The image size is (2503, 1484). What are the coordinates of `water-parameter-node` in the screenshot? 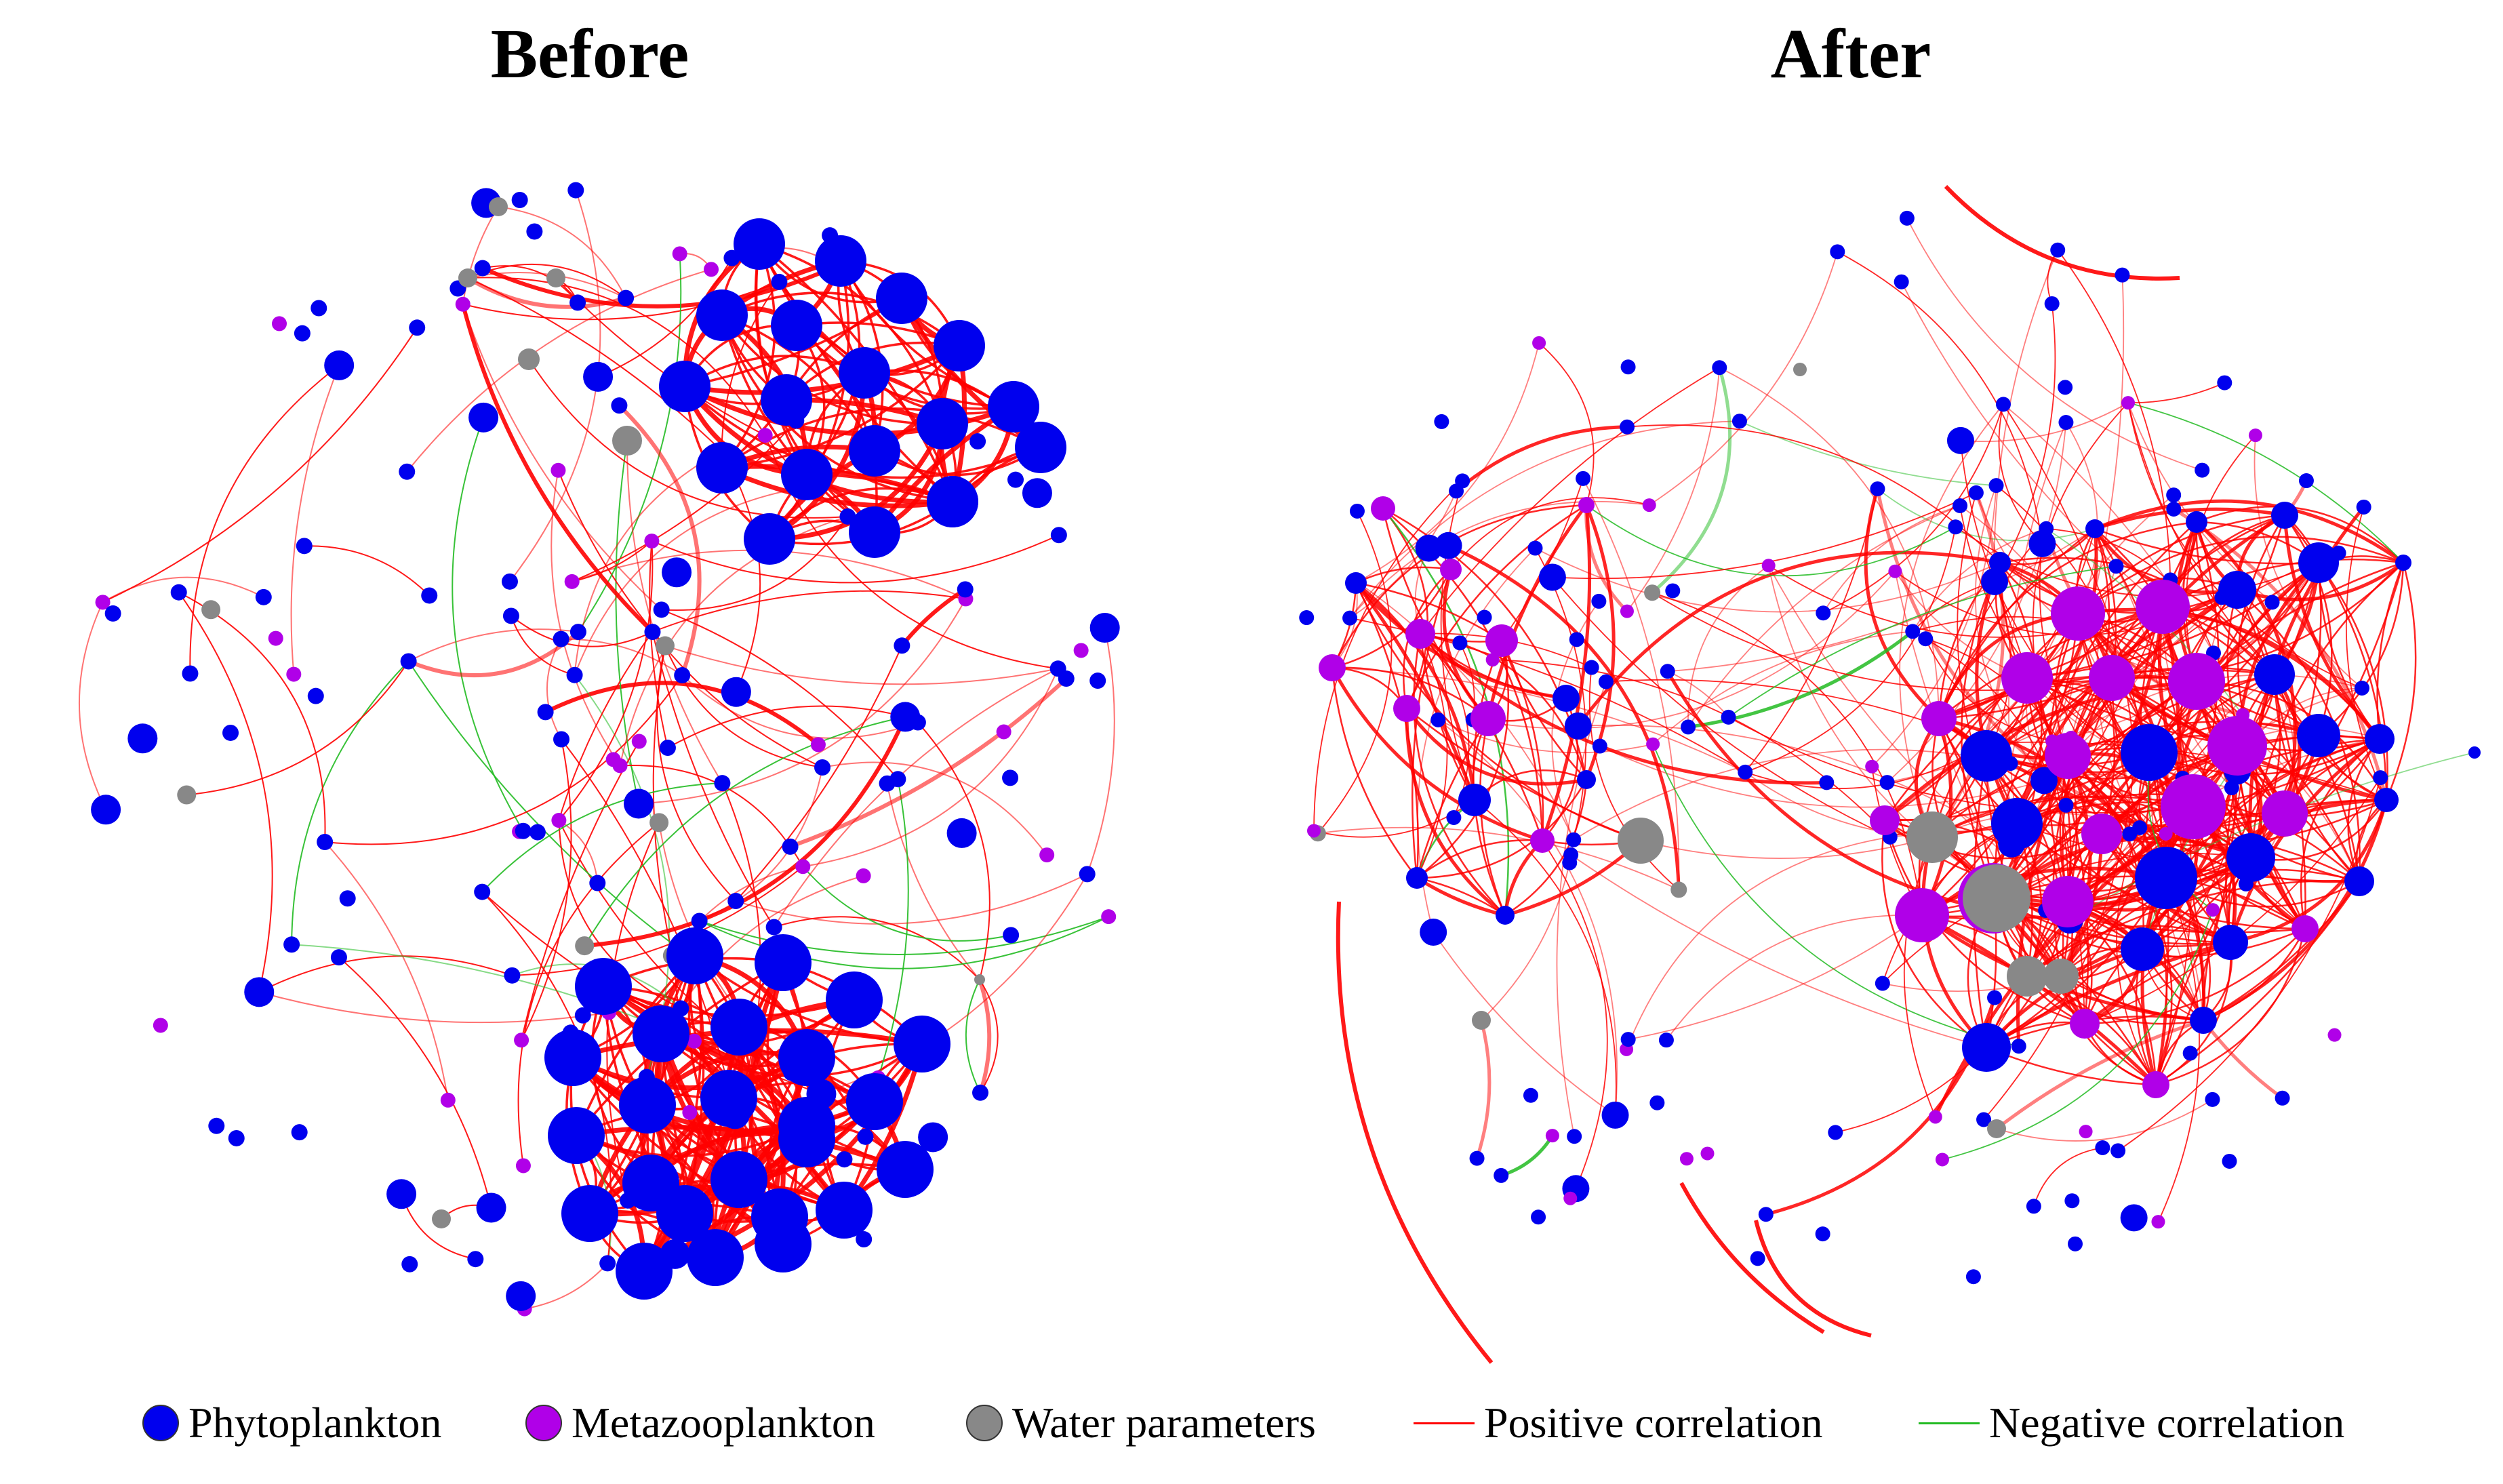 It's located at (1481, 1020).